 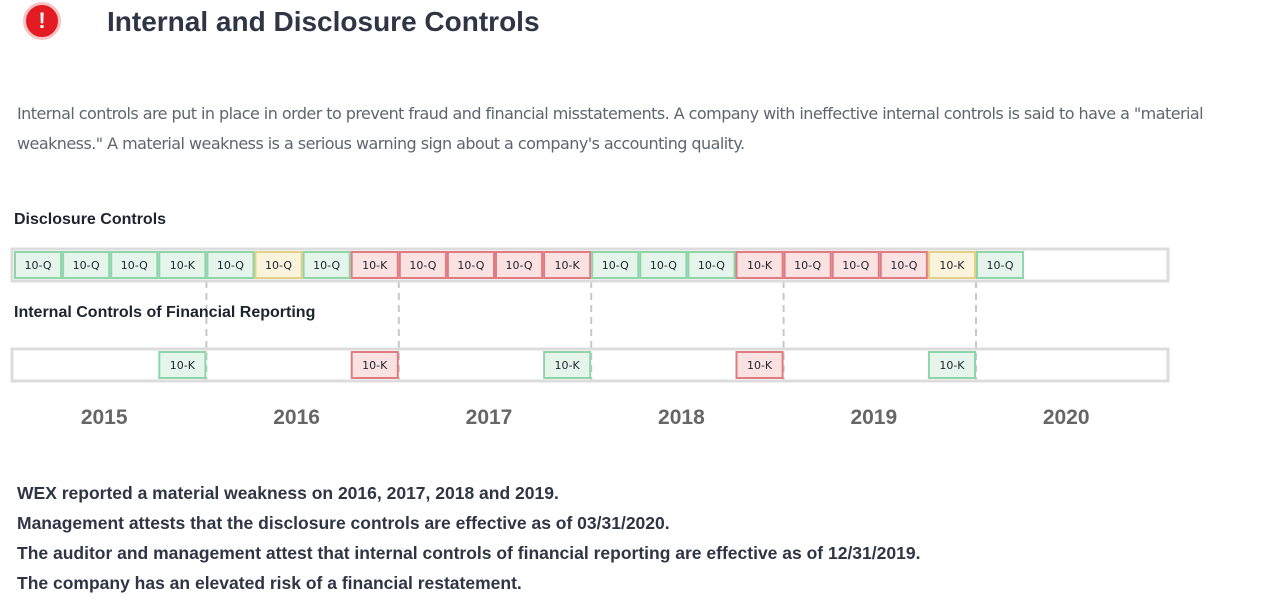 What do you see at coordinates (681, 417) in the screenshot?
I see `year-label: 2018` at bounding box center [681, 417].